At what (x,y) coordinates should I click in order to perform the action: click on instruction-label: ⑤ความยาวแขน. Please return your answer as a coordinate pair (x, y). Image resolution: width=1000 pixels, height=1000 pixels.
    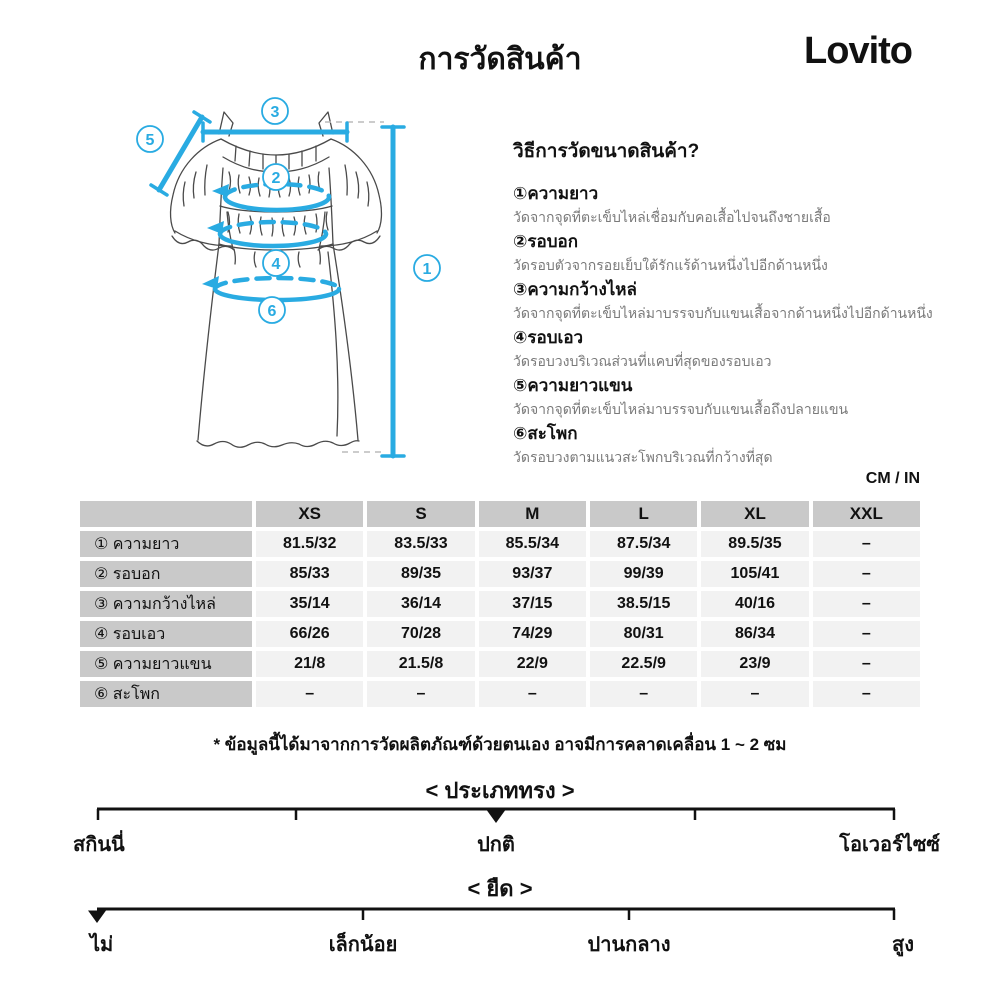
    Looking at the image, I should click on (573, 385).